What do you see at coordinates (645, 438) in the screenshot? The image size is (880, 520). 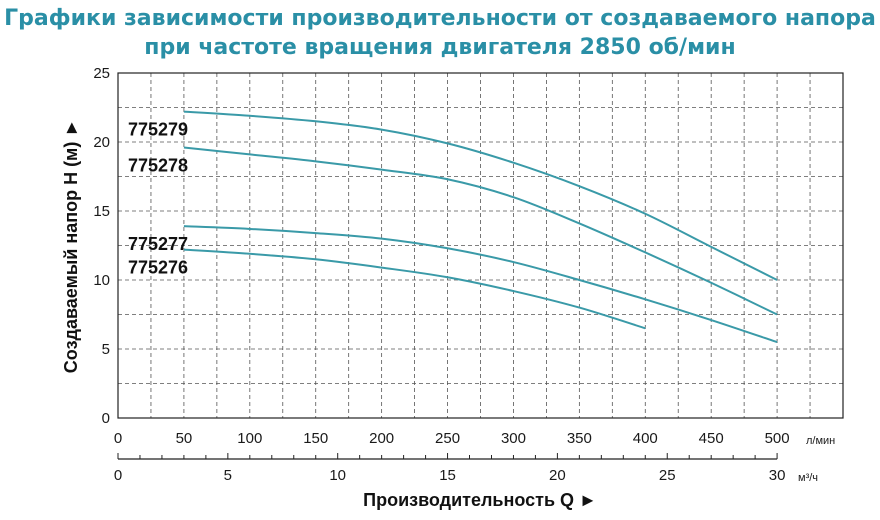 I see `x-tick-label: 400` at bounding box center [645, 438].